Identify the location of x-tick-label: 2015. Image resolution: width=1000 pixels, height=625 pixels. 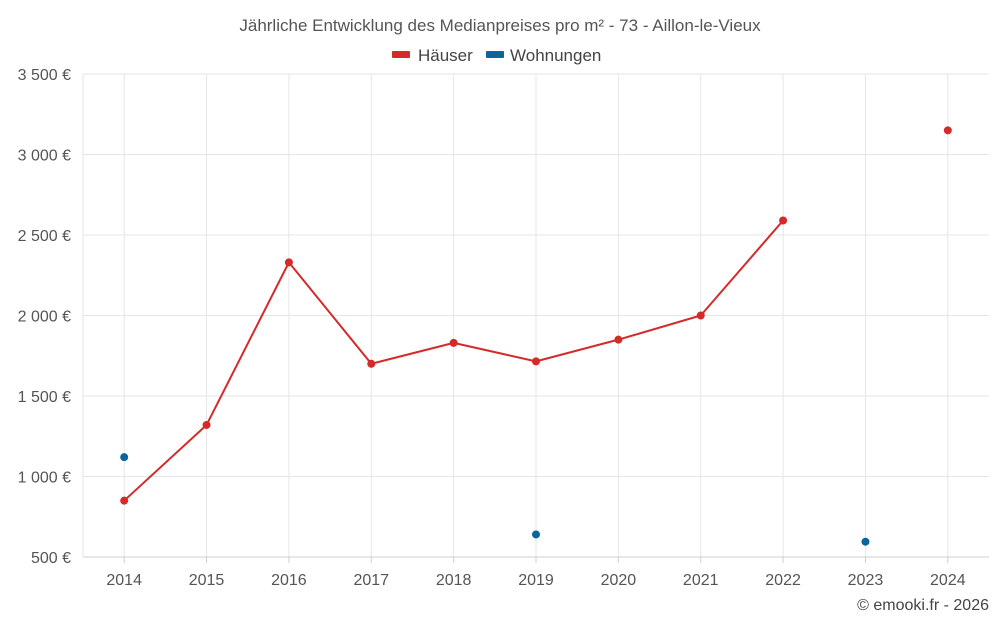
(207, 580).